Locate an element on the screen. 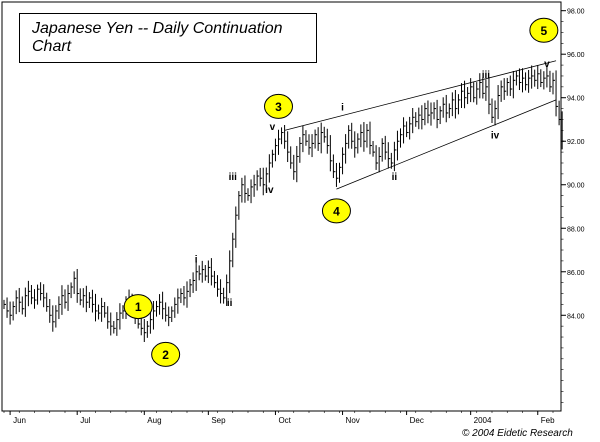 This screenshot has width=600, height=442. chart-title: Japanese Yen -- Daily Continuation Chart is located at coordinates (157, 37).